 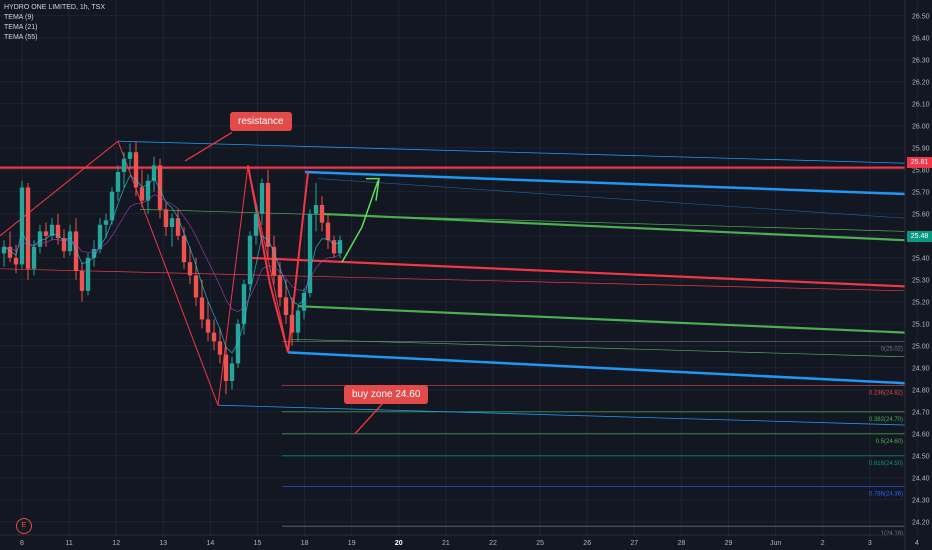 What do you see at coordinates (921, 60) in the screenshot?
I see `price-tick-label: 26.30` at bounding box center [921, 60].